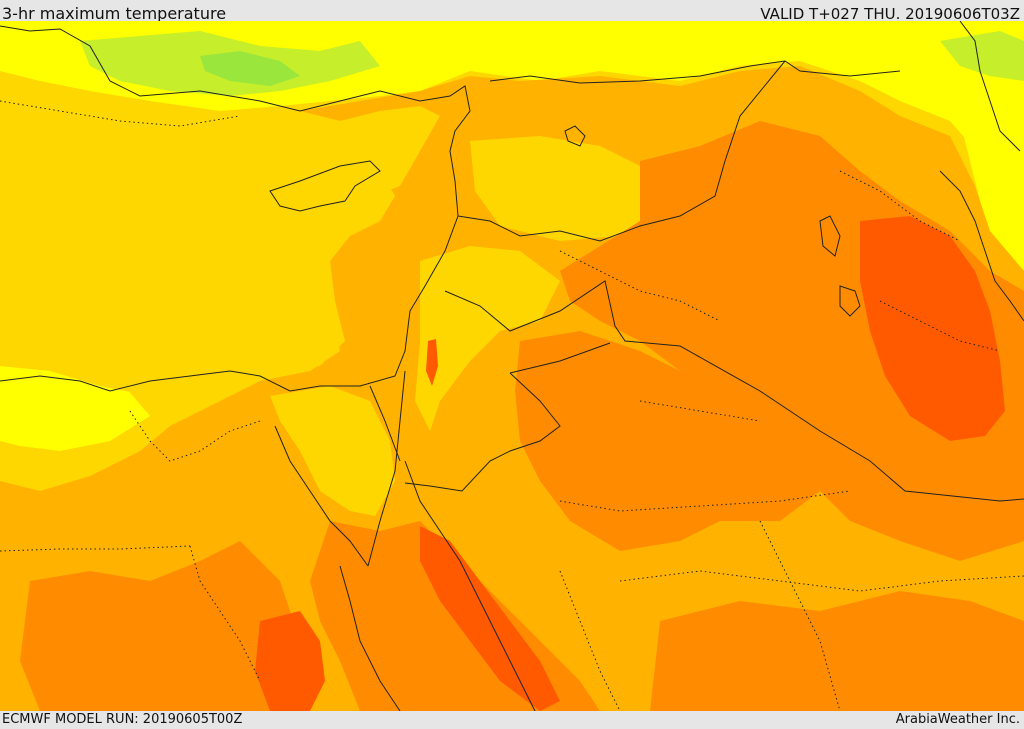  What do you see at coordinates (490, 618) in the screenshot?
I see `temperature-zone-hot-redsea-coast` at bounding box center [490, 618].